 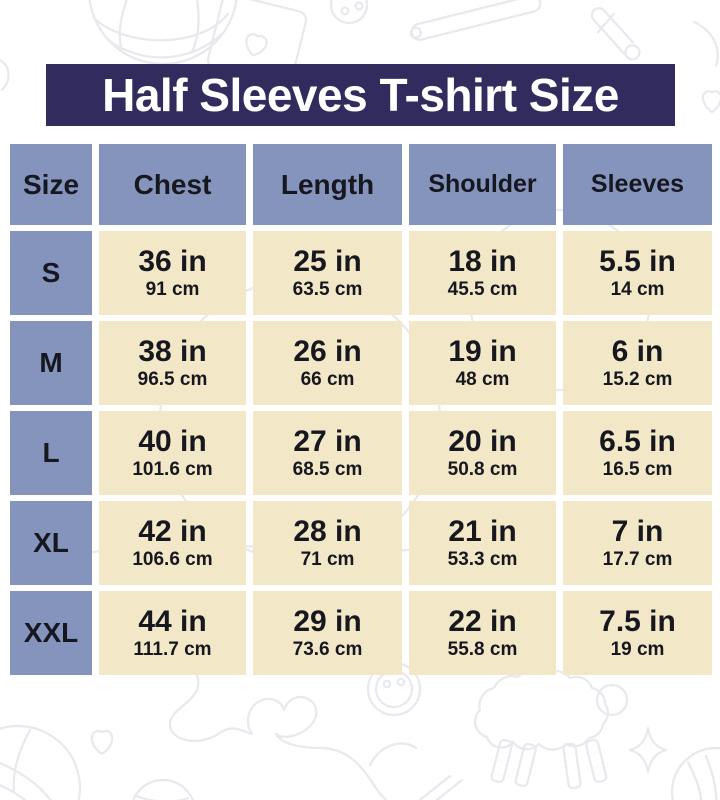 I want to click on value-inches: 44 in, so click(x=172, y=621).